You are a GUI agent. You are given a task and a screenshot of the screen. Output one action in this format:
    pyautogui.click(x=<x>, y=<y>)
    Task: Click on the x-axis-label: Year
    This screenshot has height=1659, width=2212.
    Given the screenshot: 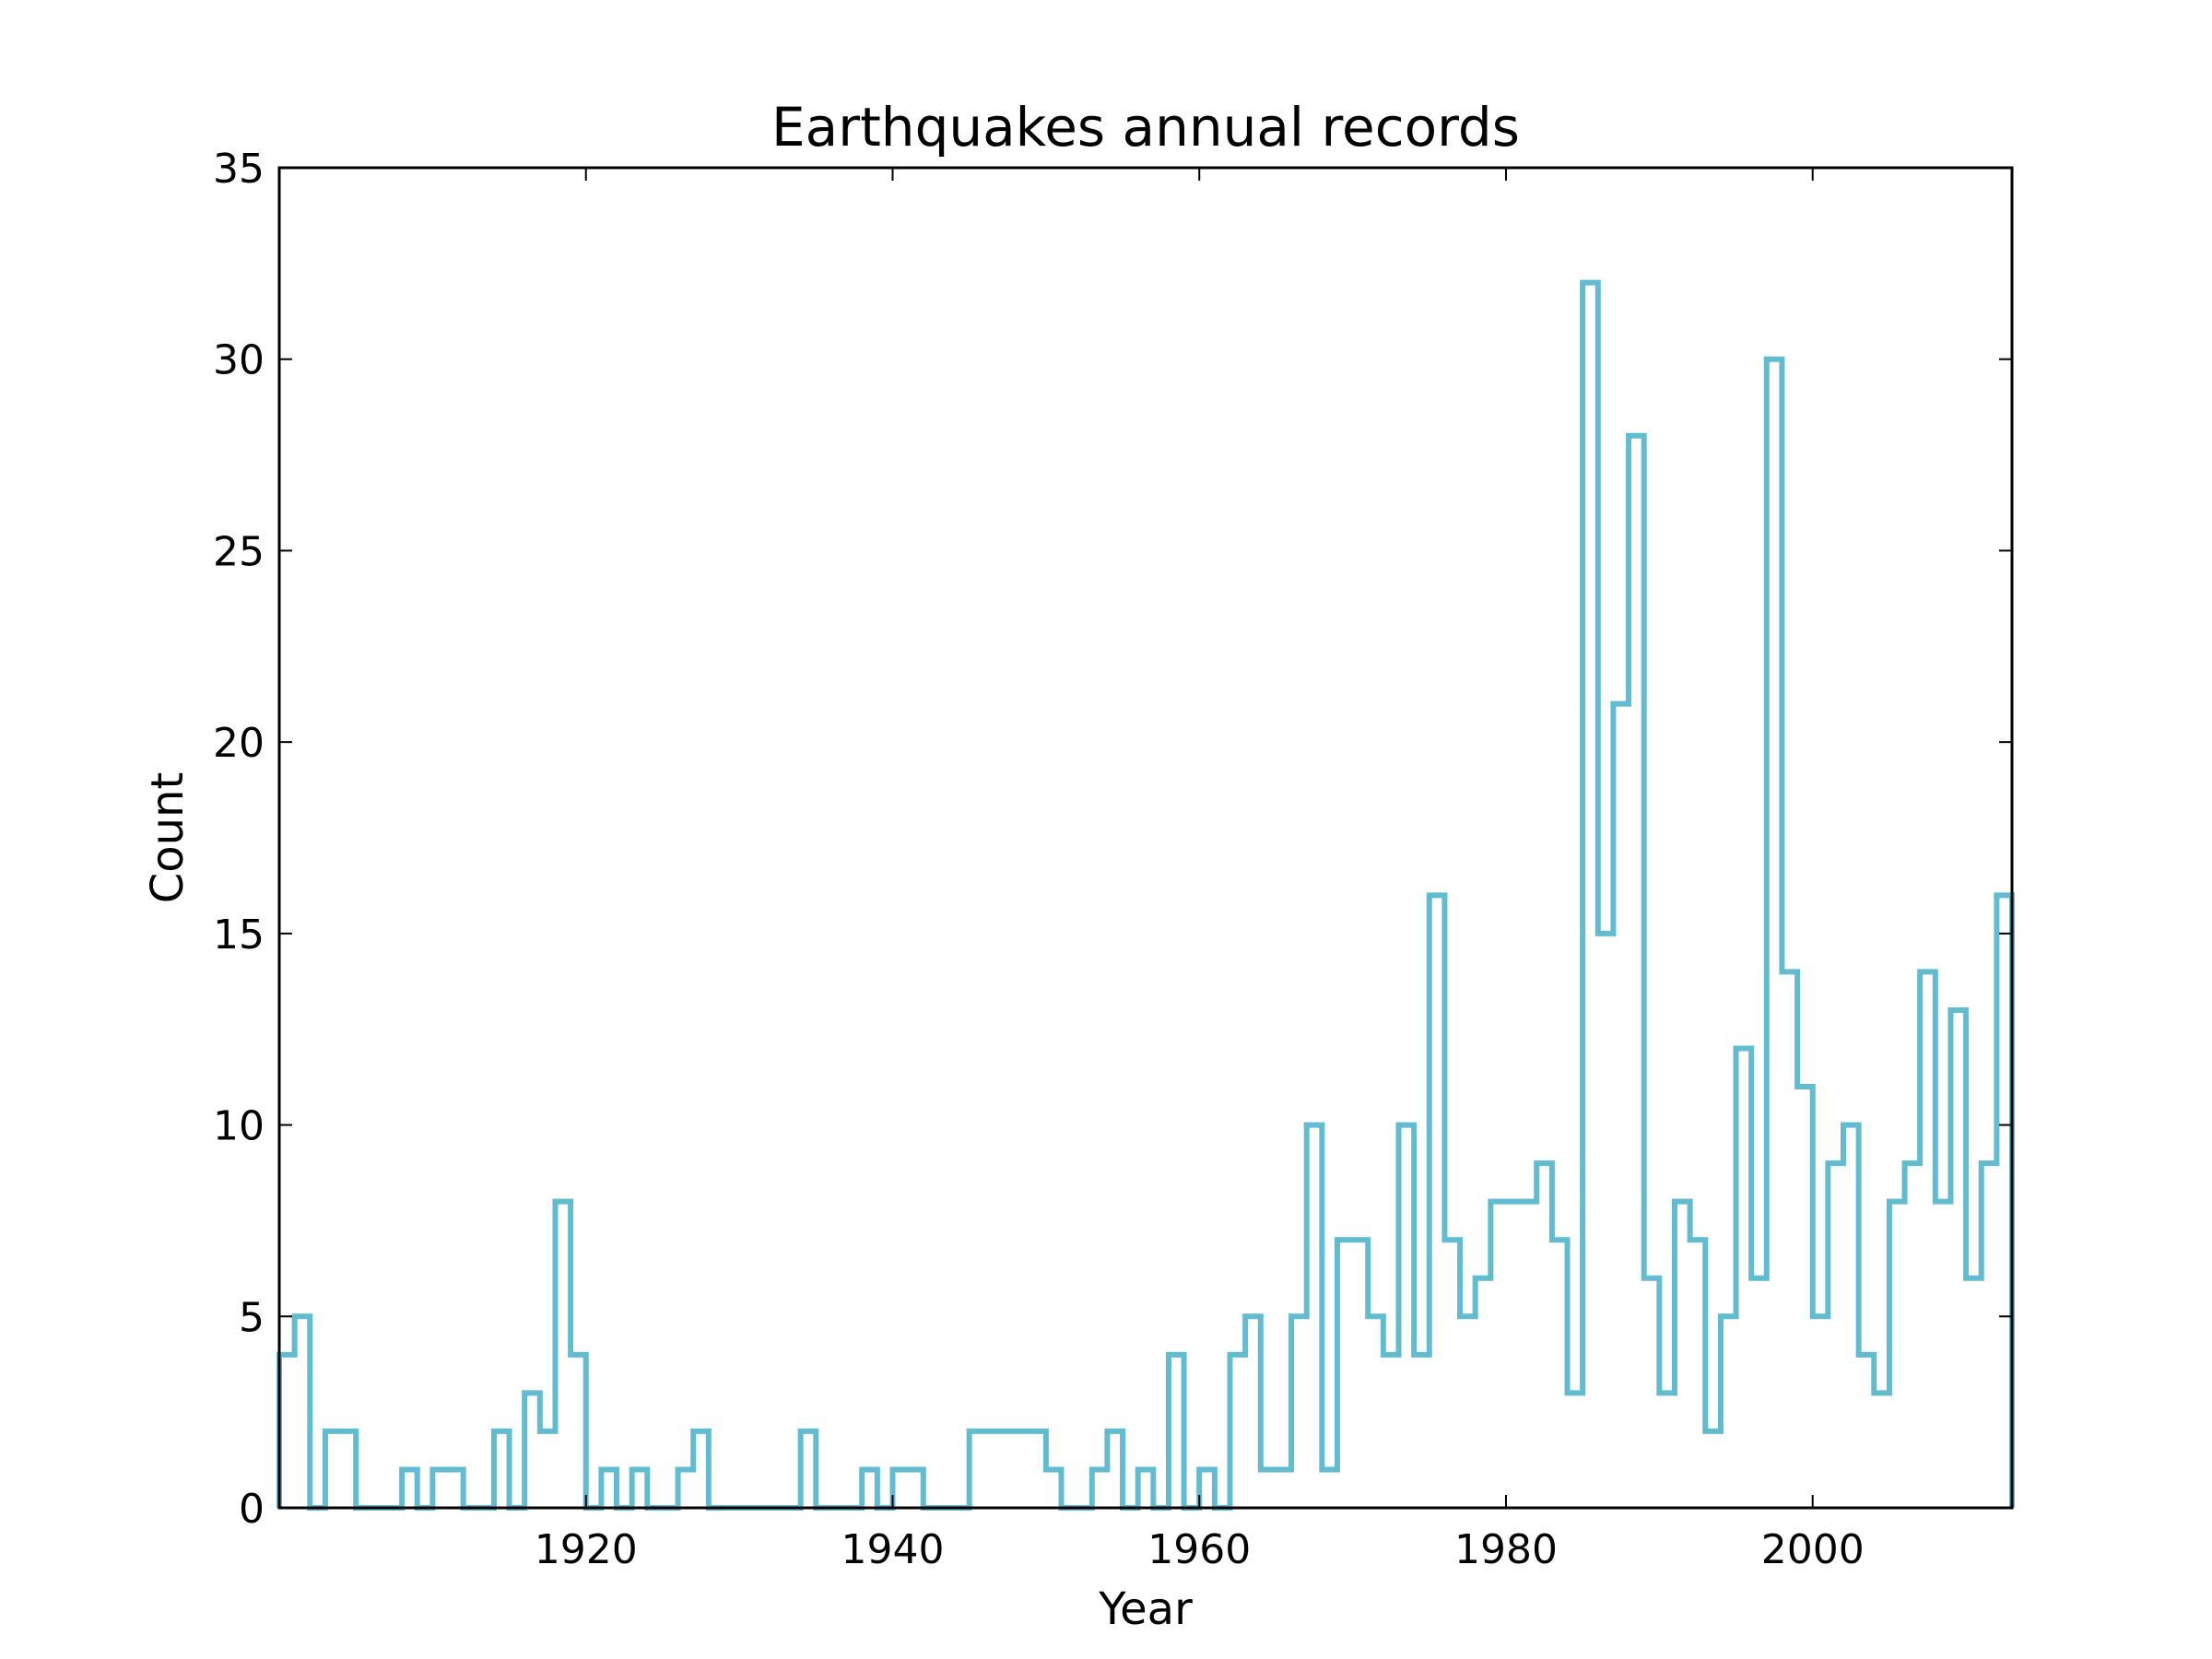 What is the action you would take?
    pyautogui.click(x=1145, y=1609)
    